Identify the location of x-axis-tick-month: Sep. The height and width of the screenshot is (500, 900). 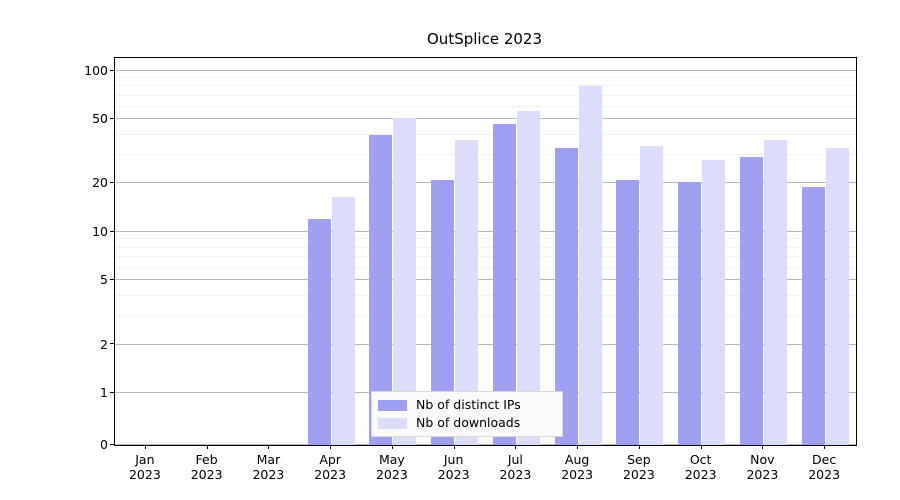
(639, 459).